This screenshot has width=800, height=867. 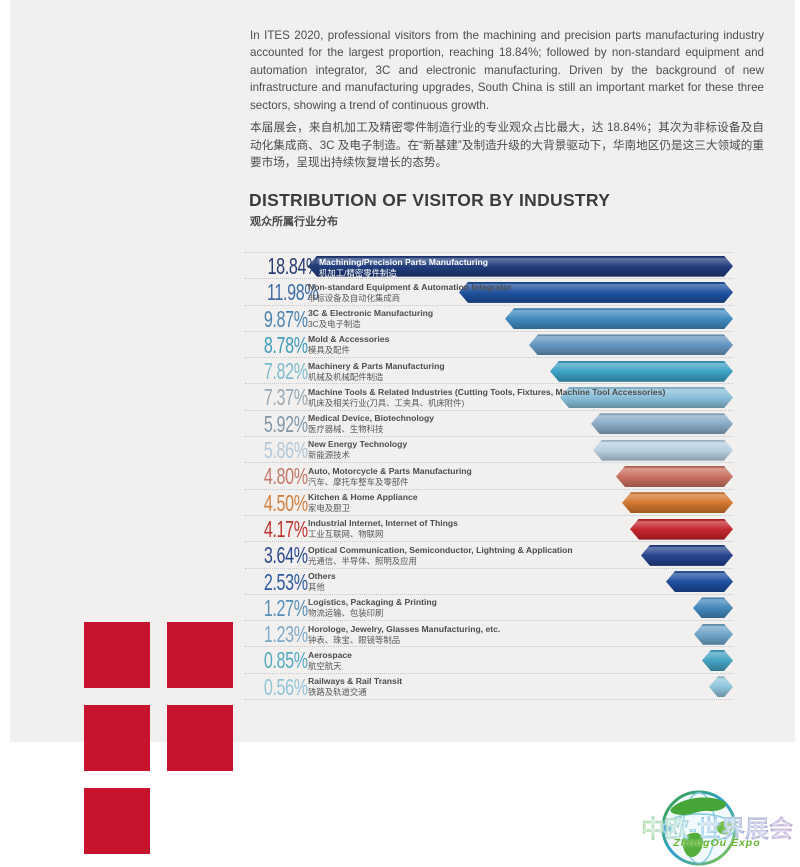 What do you see at coordinates (329, 455) in the screenshot?
I see `row-label-zh: 新能源技术` at bounding box center [329, 455].